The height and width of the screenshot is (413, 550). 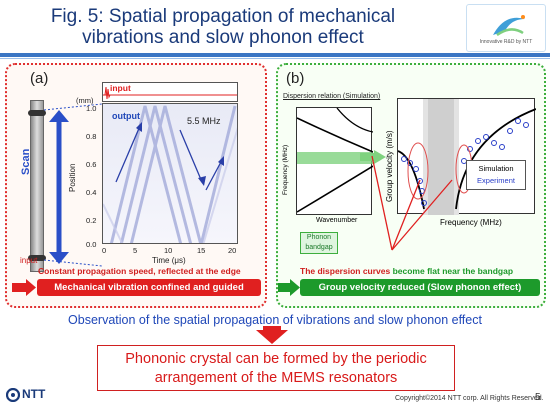 I want to click on caption-red-part: The dispersion curves, so click(x=346, y=271).